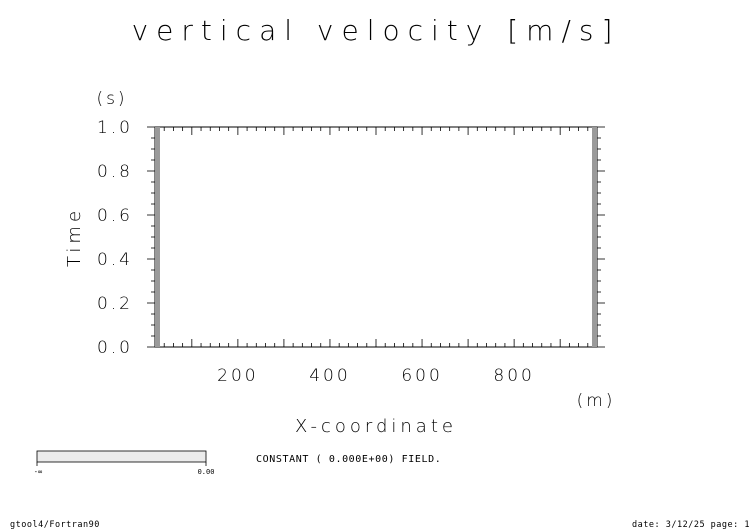 This screenshot has width=752, height=532. What do you see at coordinates (38, 472) in the screenshot?
I see `colorbar-min-label: -∞` at bounding box center [38, 472].